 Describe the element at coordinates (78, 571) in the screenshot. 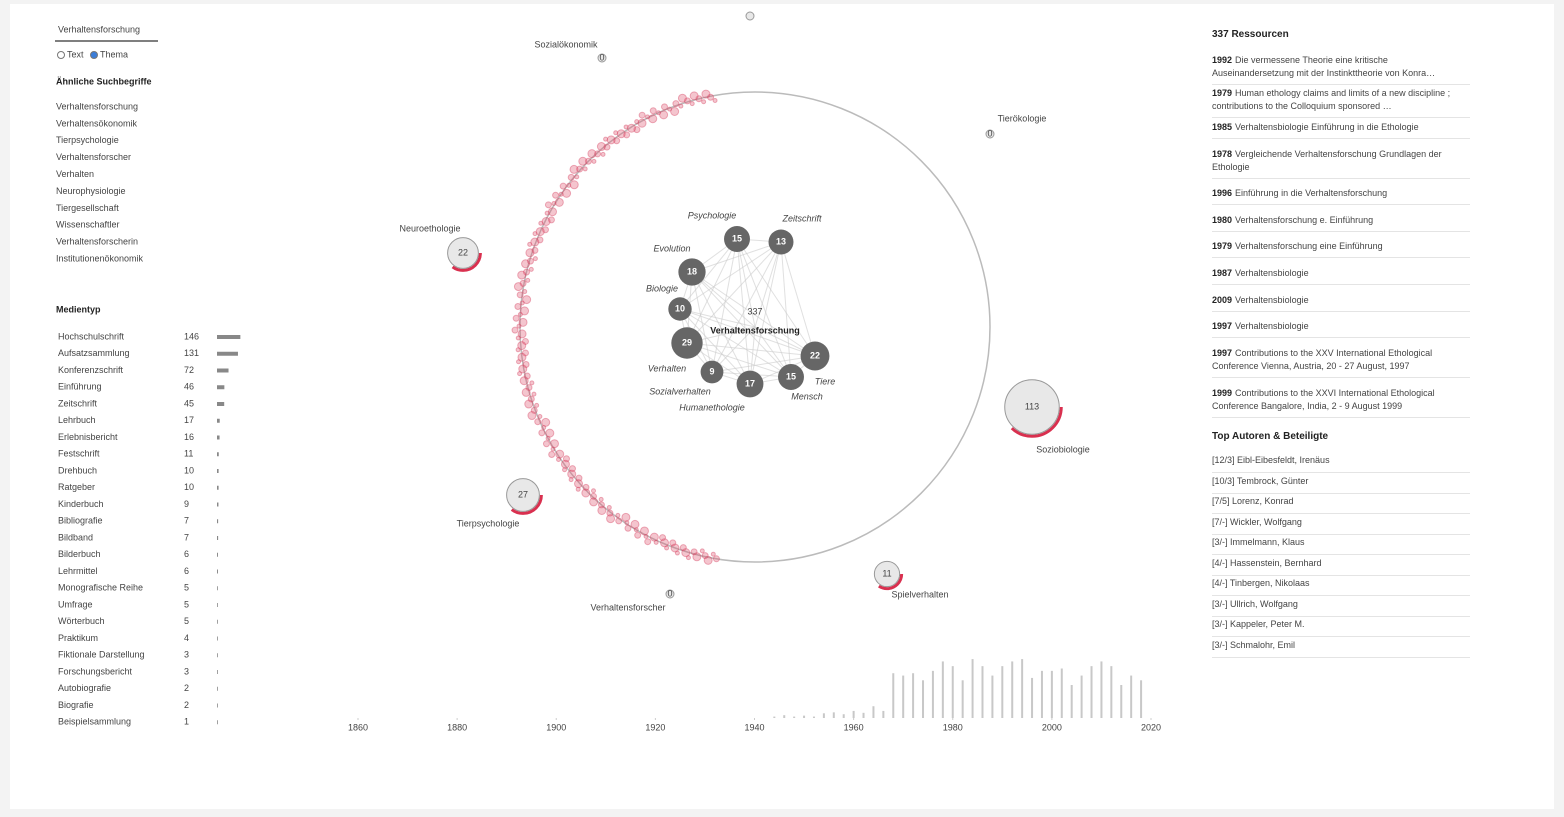

I see `media-name: Lehrmittel` at that location.